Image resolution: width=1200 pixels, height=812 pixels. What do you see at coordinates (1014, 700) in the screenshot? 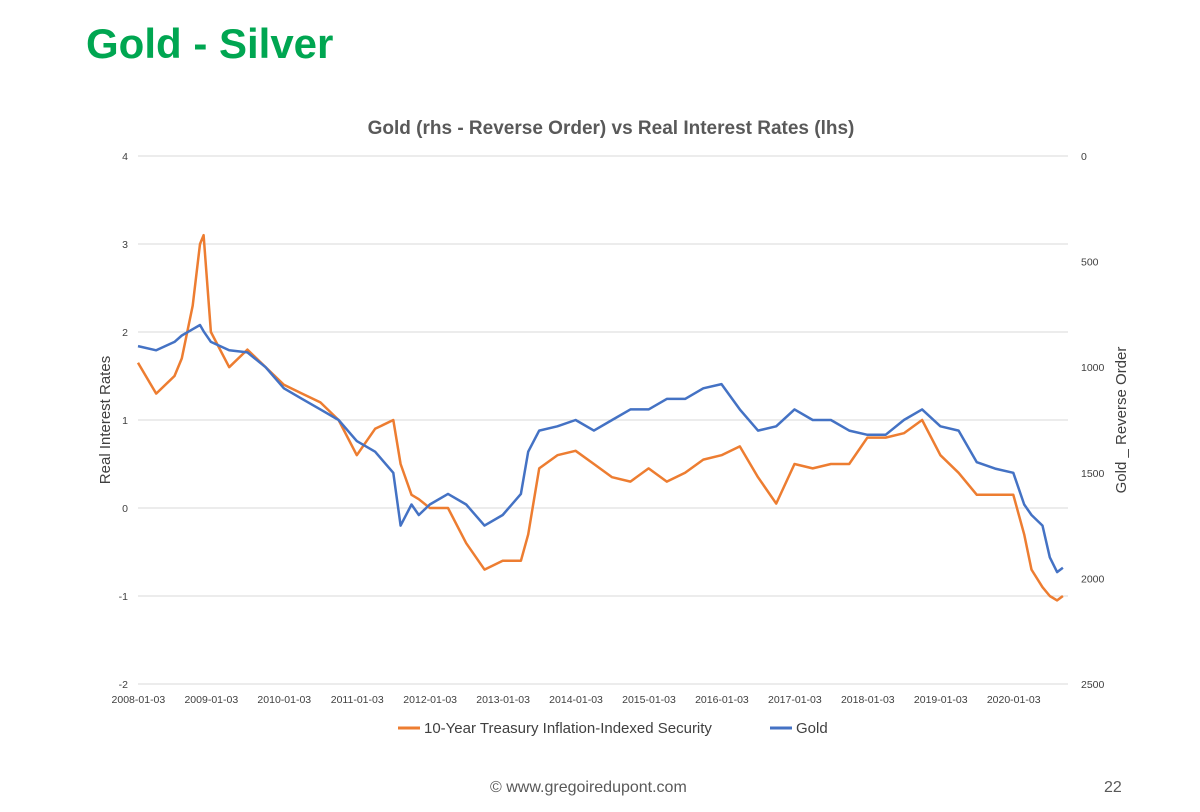
I see `x-tick-label: 2020-01-03` at bounding box center [1014, 700].